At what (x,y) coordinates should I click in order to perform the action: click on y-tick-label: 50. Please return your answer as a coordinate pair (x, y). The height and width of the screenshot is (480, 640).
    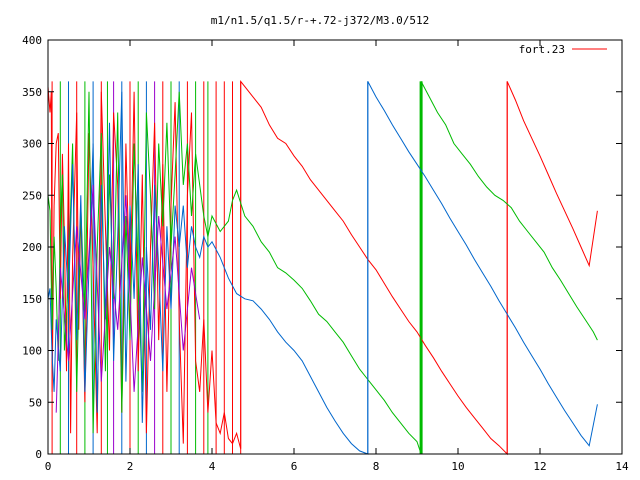
    Looking at the image, I should click on (35, 402).